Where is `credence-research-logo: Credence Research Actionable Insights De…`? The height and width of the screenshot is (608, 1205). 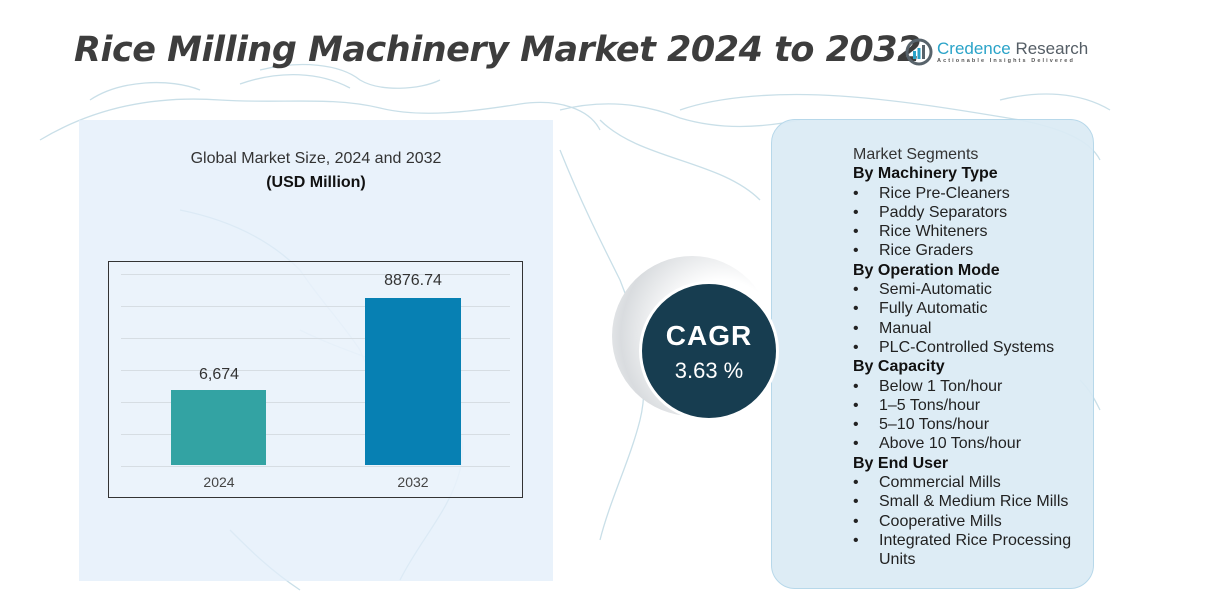
credence-research-logo: Credence Research Actionable Insights De… is located at coordinates (996, 52).